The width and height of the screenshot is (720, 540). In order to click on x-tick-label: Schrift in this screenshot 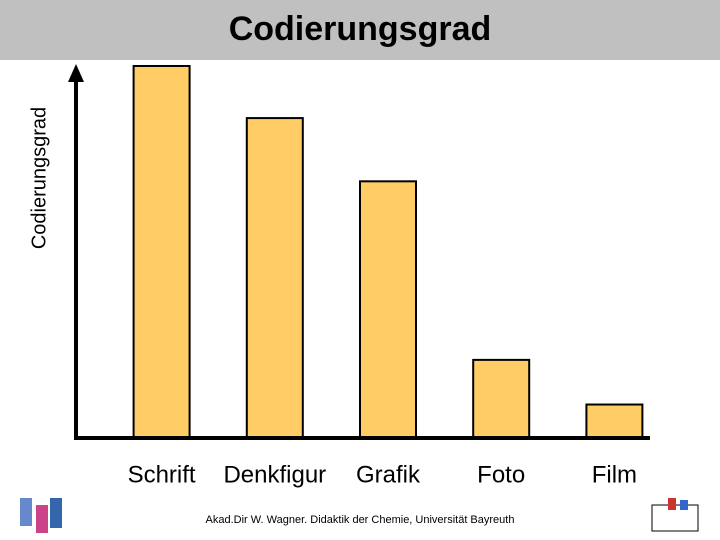, I will do `click(162, 474)`.